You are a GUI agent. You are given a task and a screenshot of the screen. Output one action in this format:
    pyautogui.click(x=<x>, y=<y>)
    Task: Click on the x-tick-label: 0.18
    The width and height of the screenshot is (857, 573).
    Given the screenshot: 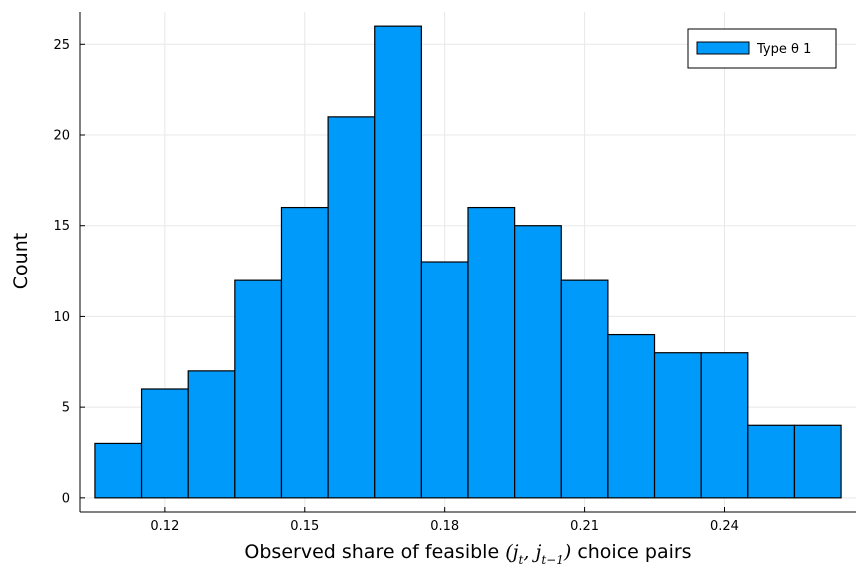 What is the action you would take?
    pyautogui.click(x=444, y=526)
    